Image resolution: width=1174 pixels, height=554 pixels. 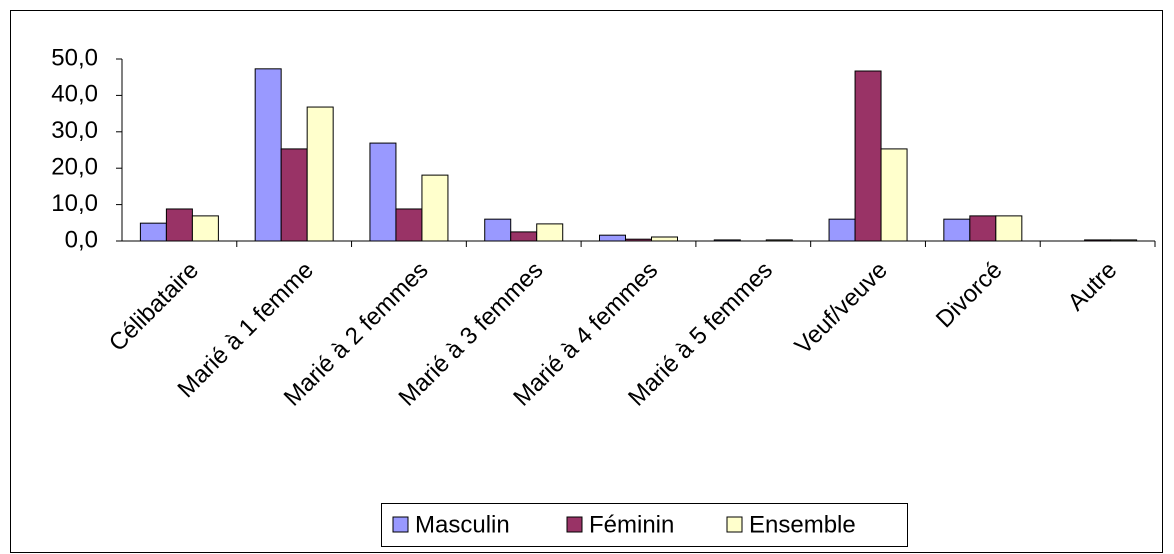 I want to click on y-tick-label: 40,0, so click(x=74, y=94).